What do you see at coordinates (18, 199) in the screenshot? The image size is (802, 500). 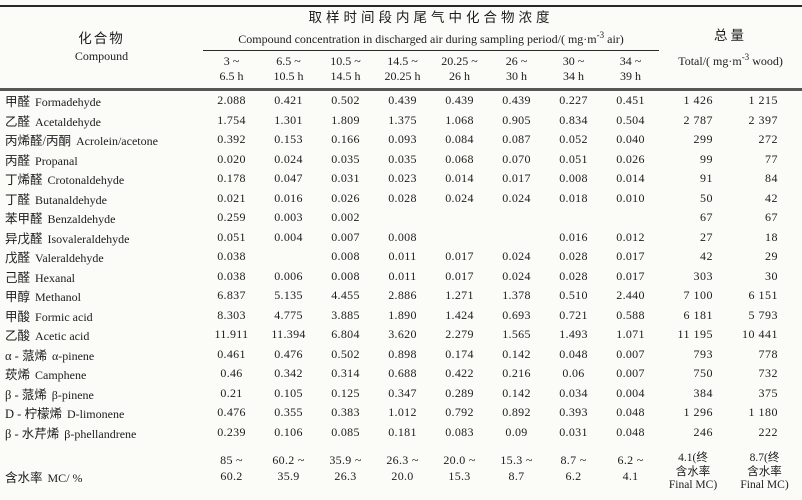 I see `compound-name-cn: 丁醛` at bounding box center [18, 199].